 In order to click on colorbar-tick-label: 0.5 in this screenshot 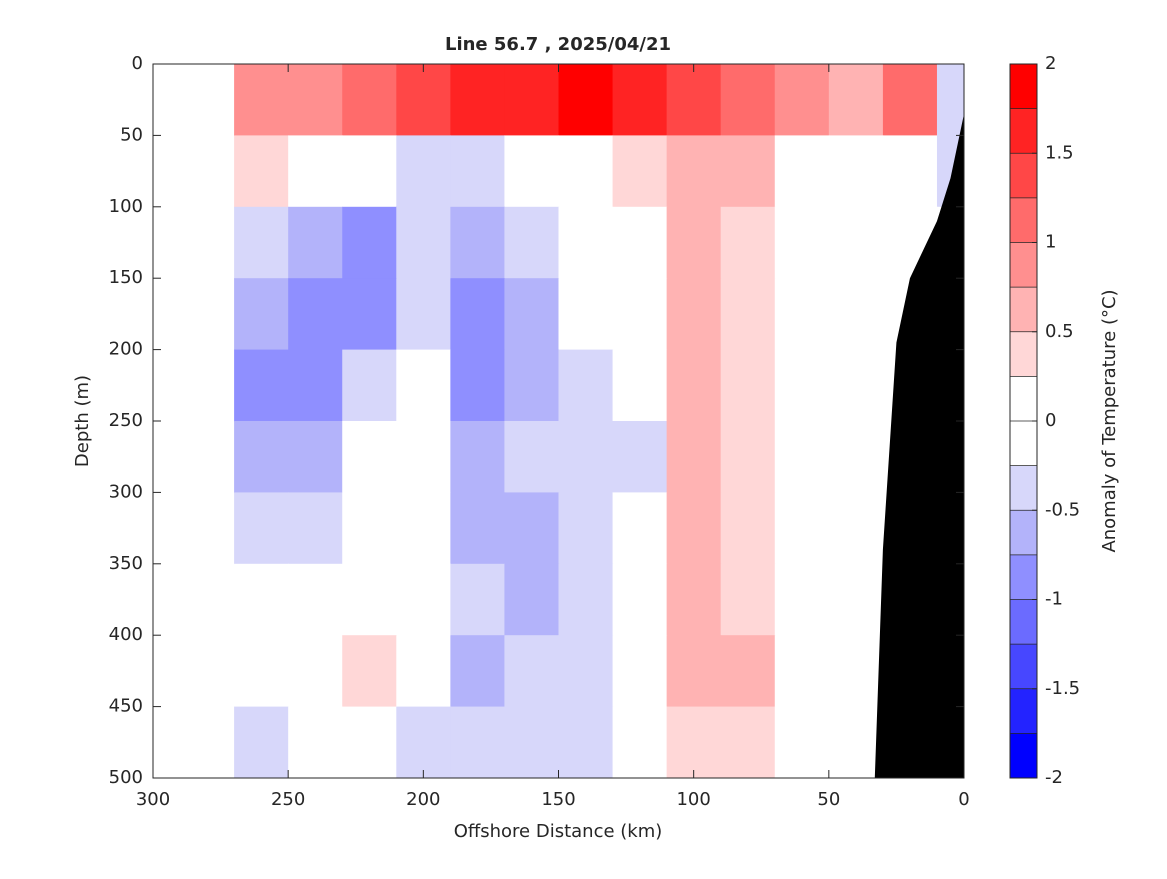, I will do `click(1059, 331)`.